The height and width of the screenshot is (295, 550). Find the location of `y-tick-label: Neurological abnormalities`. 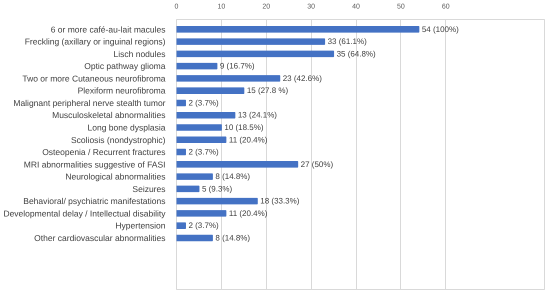

y-tick-label: Neurological abnormalities is located at coordinates (115, 177).